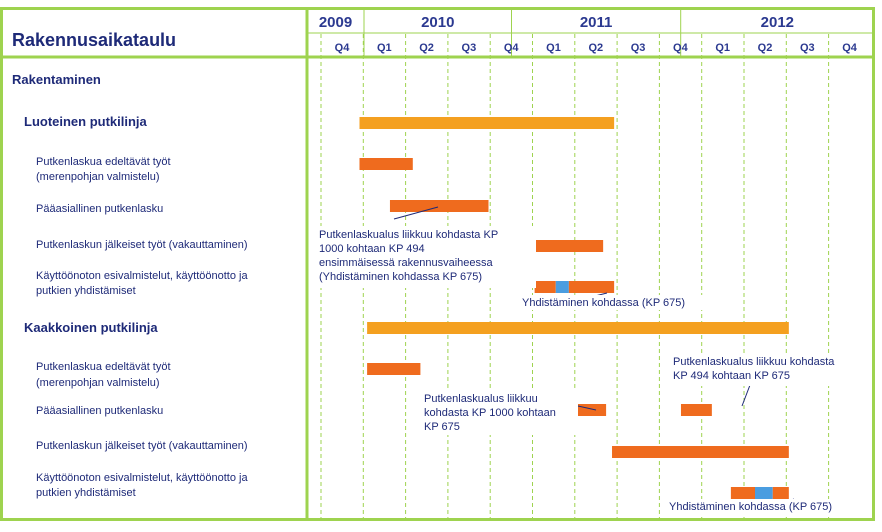 The width and height of the screenshot is (882, 532). I want to click on pipeline-label: Luoteinen putkilinja, so click(86, 121).